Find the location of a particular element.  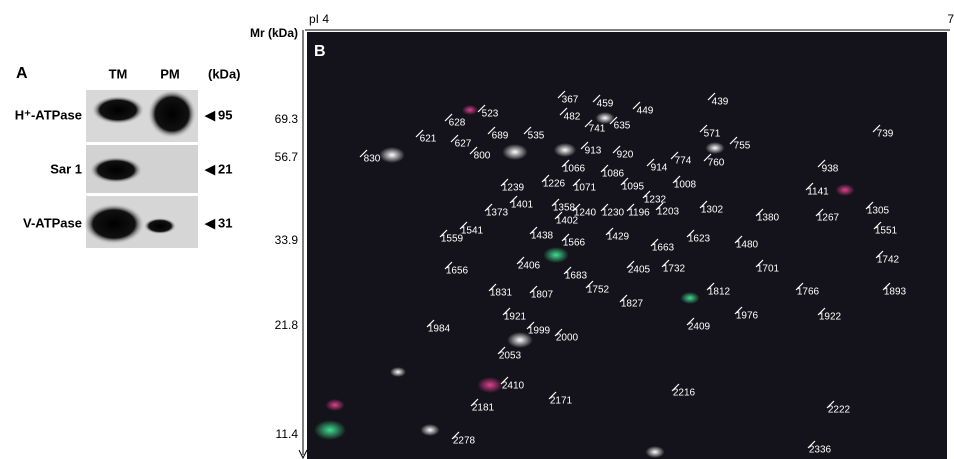

mr-tick-label: 21.8 is located at coordinates (287, 325).